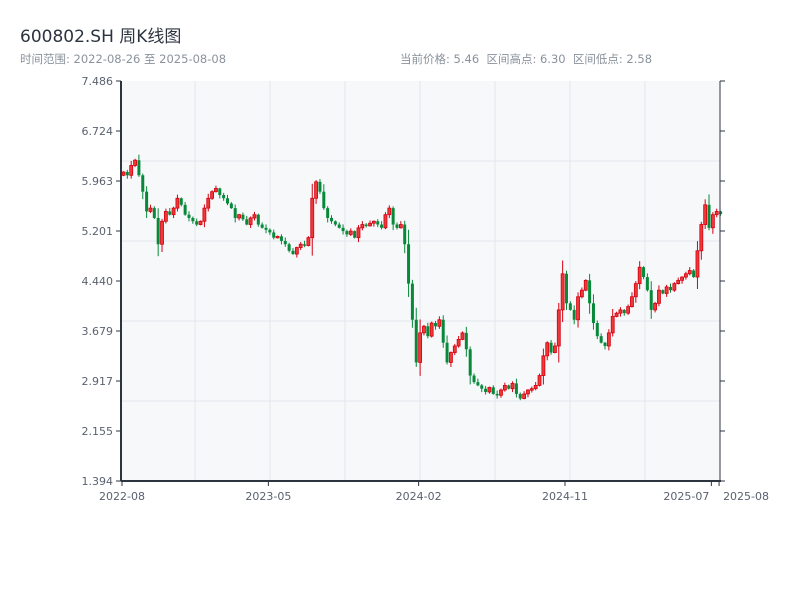 The width and height of the screenshot is (800, 600). Describe the element at coordinates (98, 481) in the screenshot. I see `y-tick-label: 1.394` at that location.